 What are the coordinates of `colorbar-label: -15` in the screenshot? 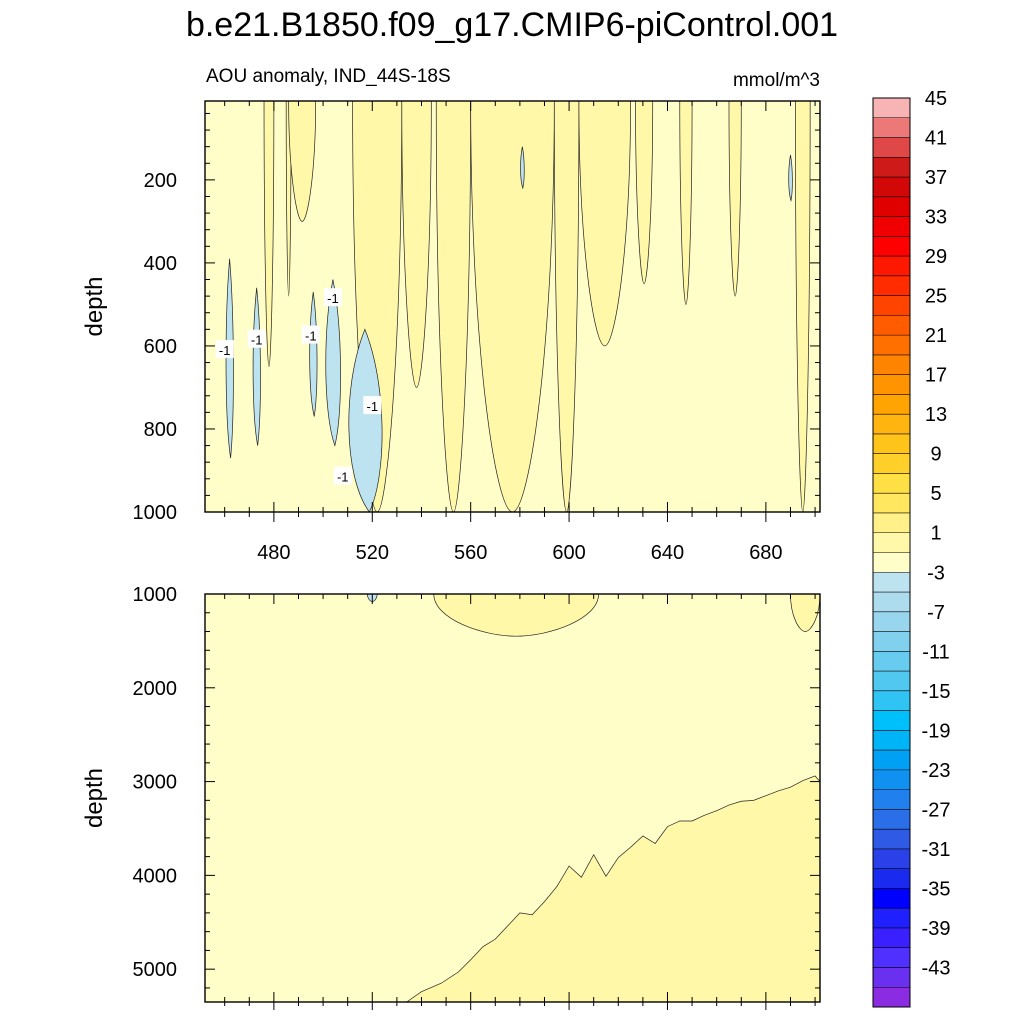 It's located at (936, 692).